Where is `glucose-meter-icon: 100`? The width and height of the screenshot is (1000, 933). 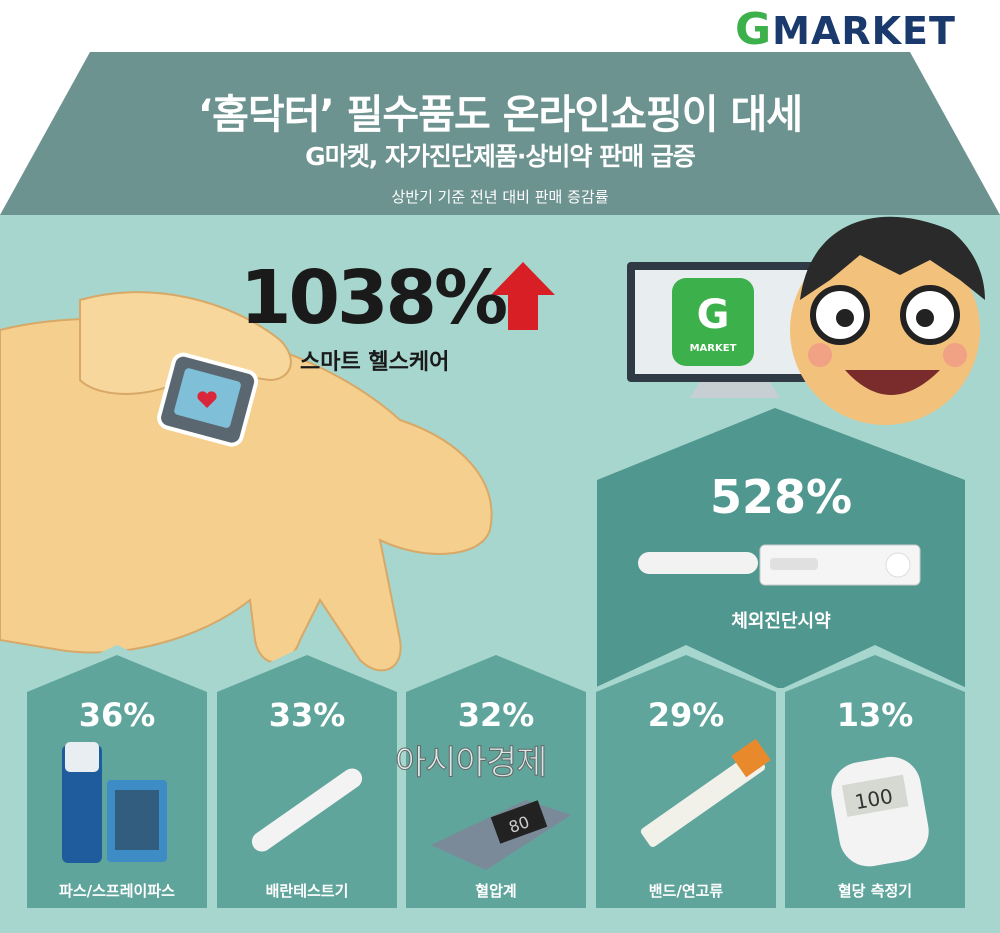
glucose-meter-icon: 100 is located at coordinates (880, 811).